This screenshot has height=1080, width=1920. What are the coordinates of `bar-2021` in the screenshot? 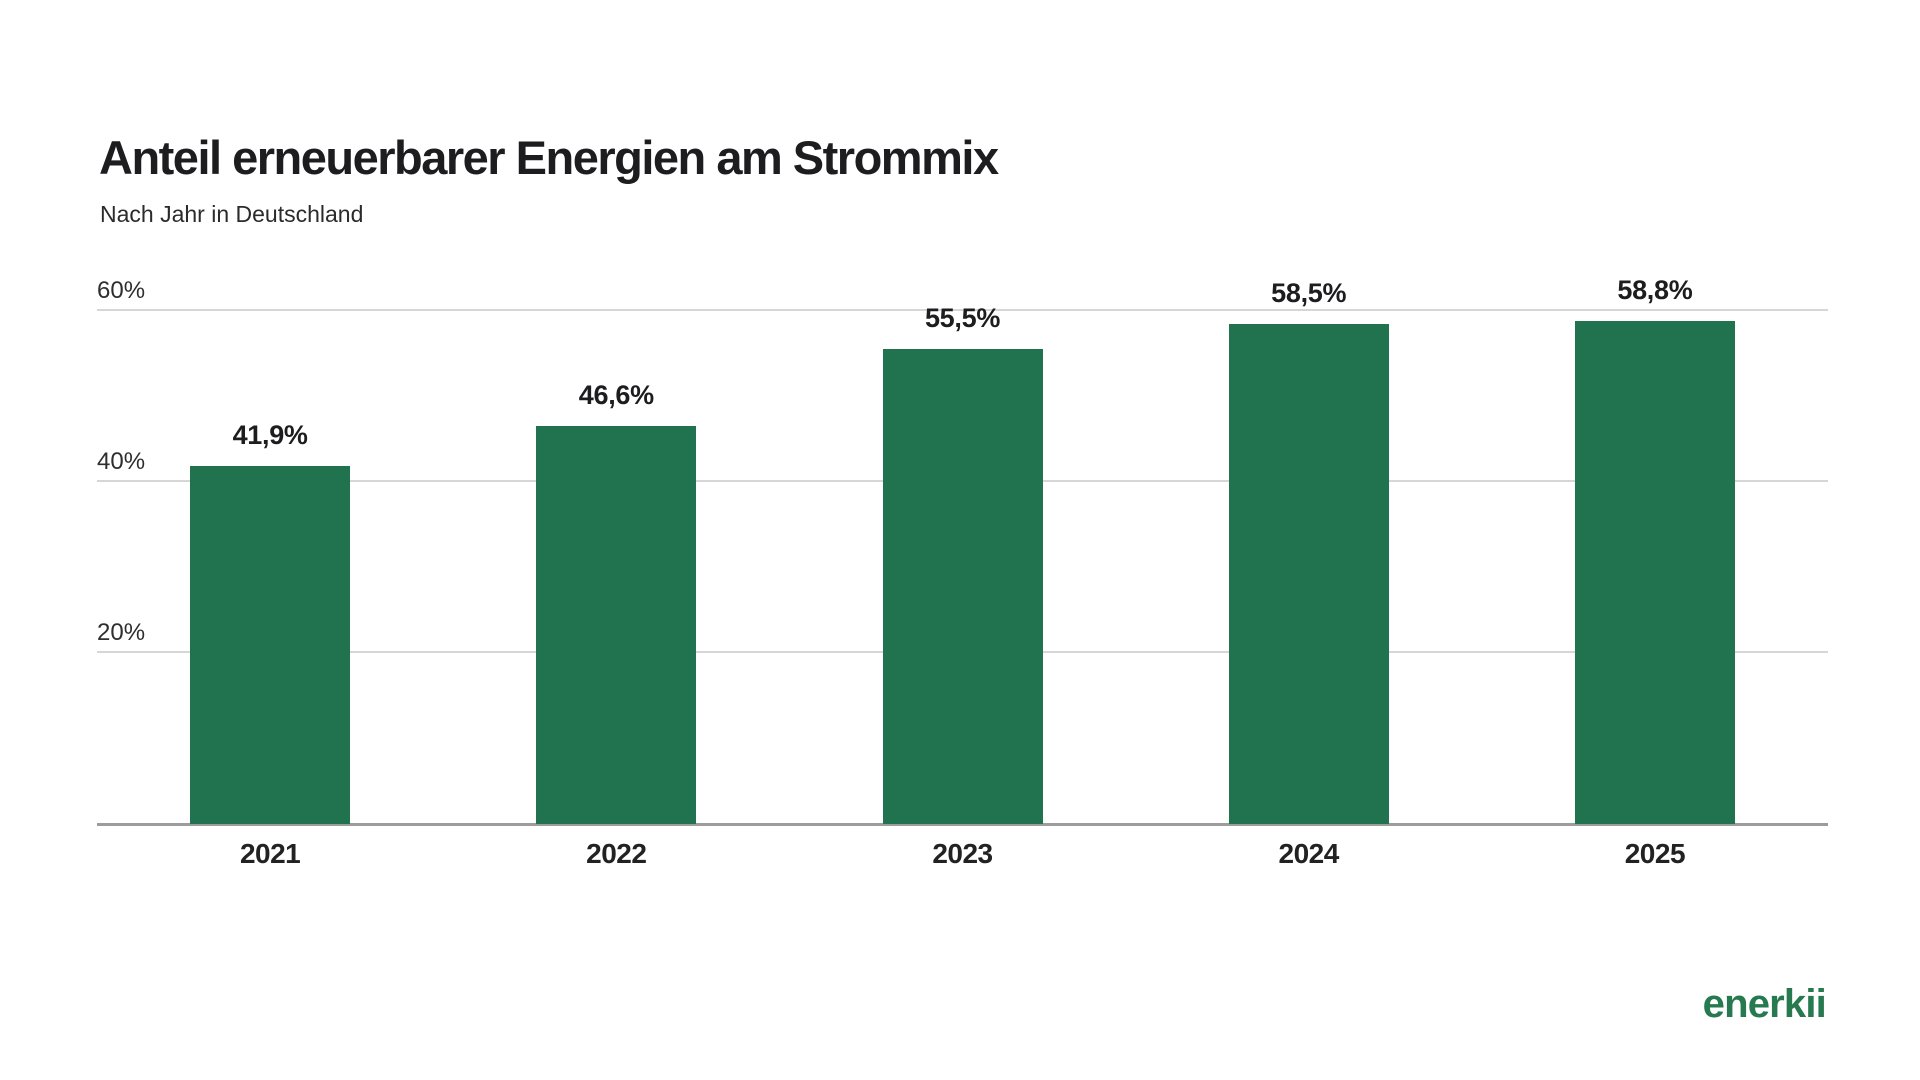 It's located at (270, 644).